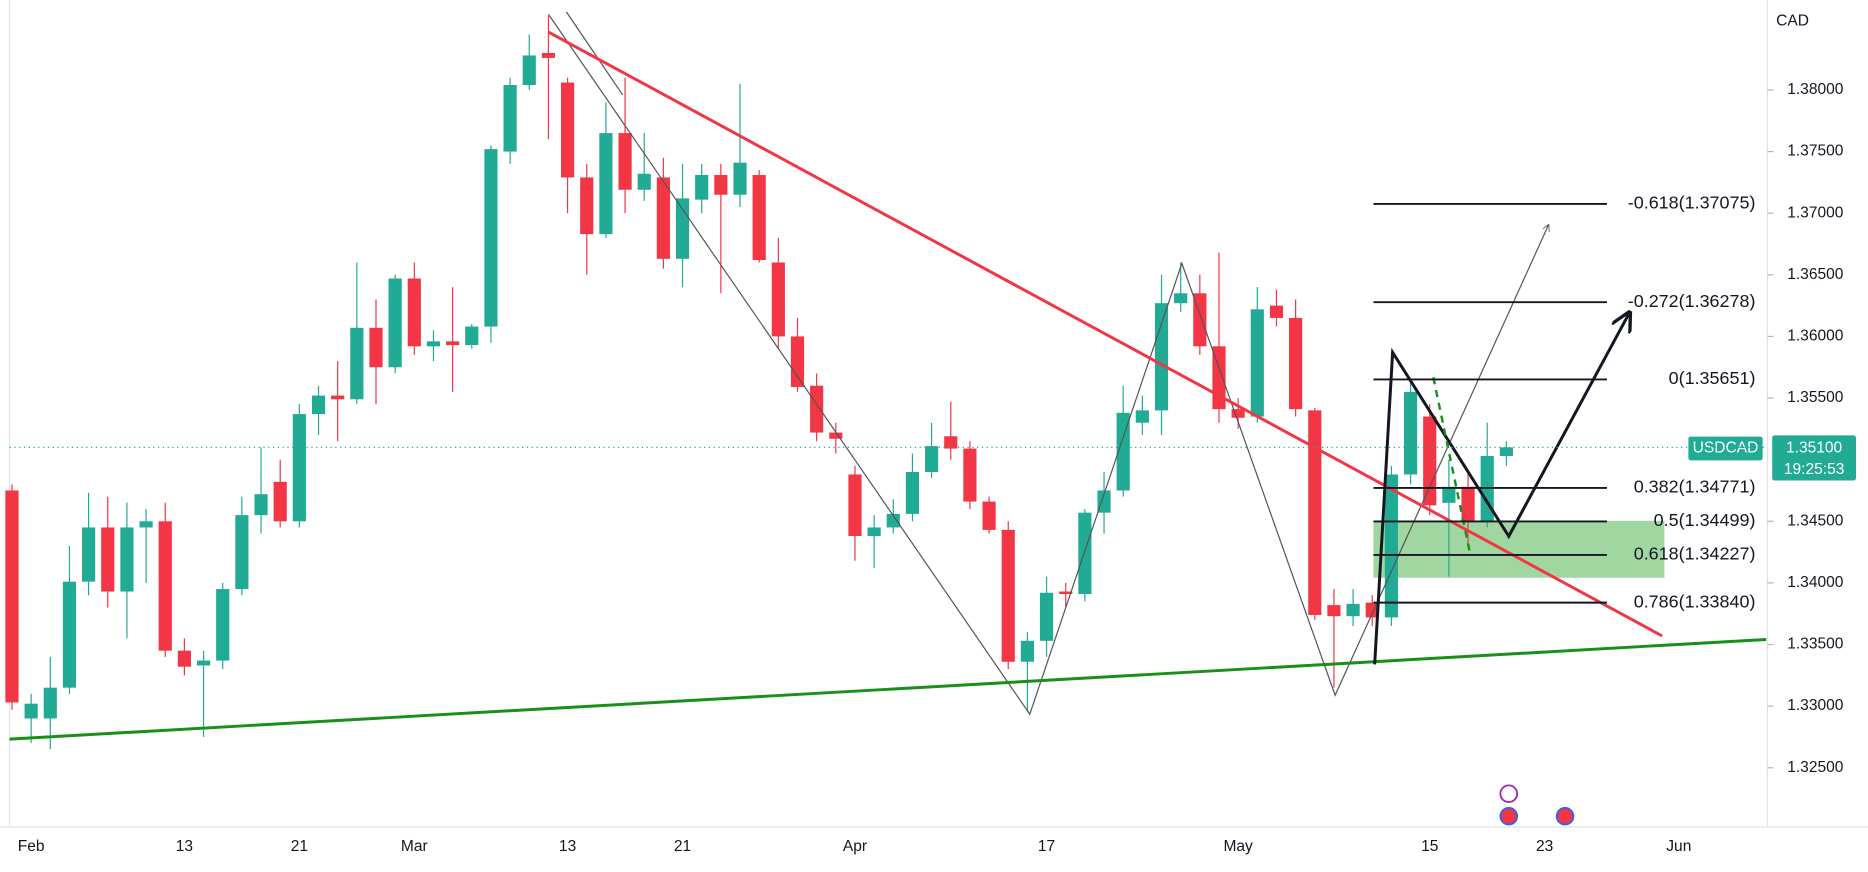  Describe the element at coordinates (1815, 151) in the screenshot. I see `y-tick-label: 1.37500` at that location.